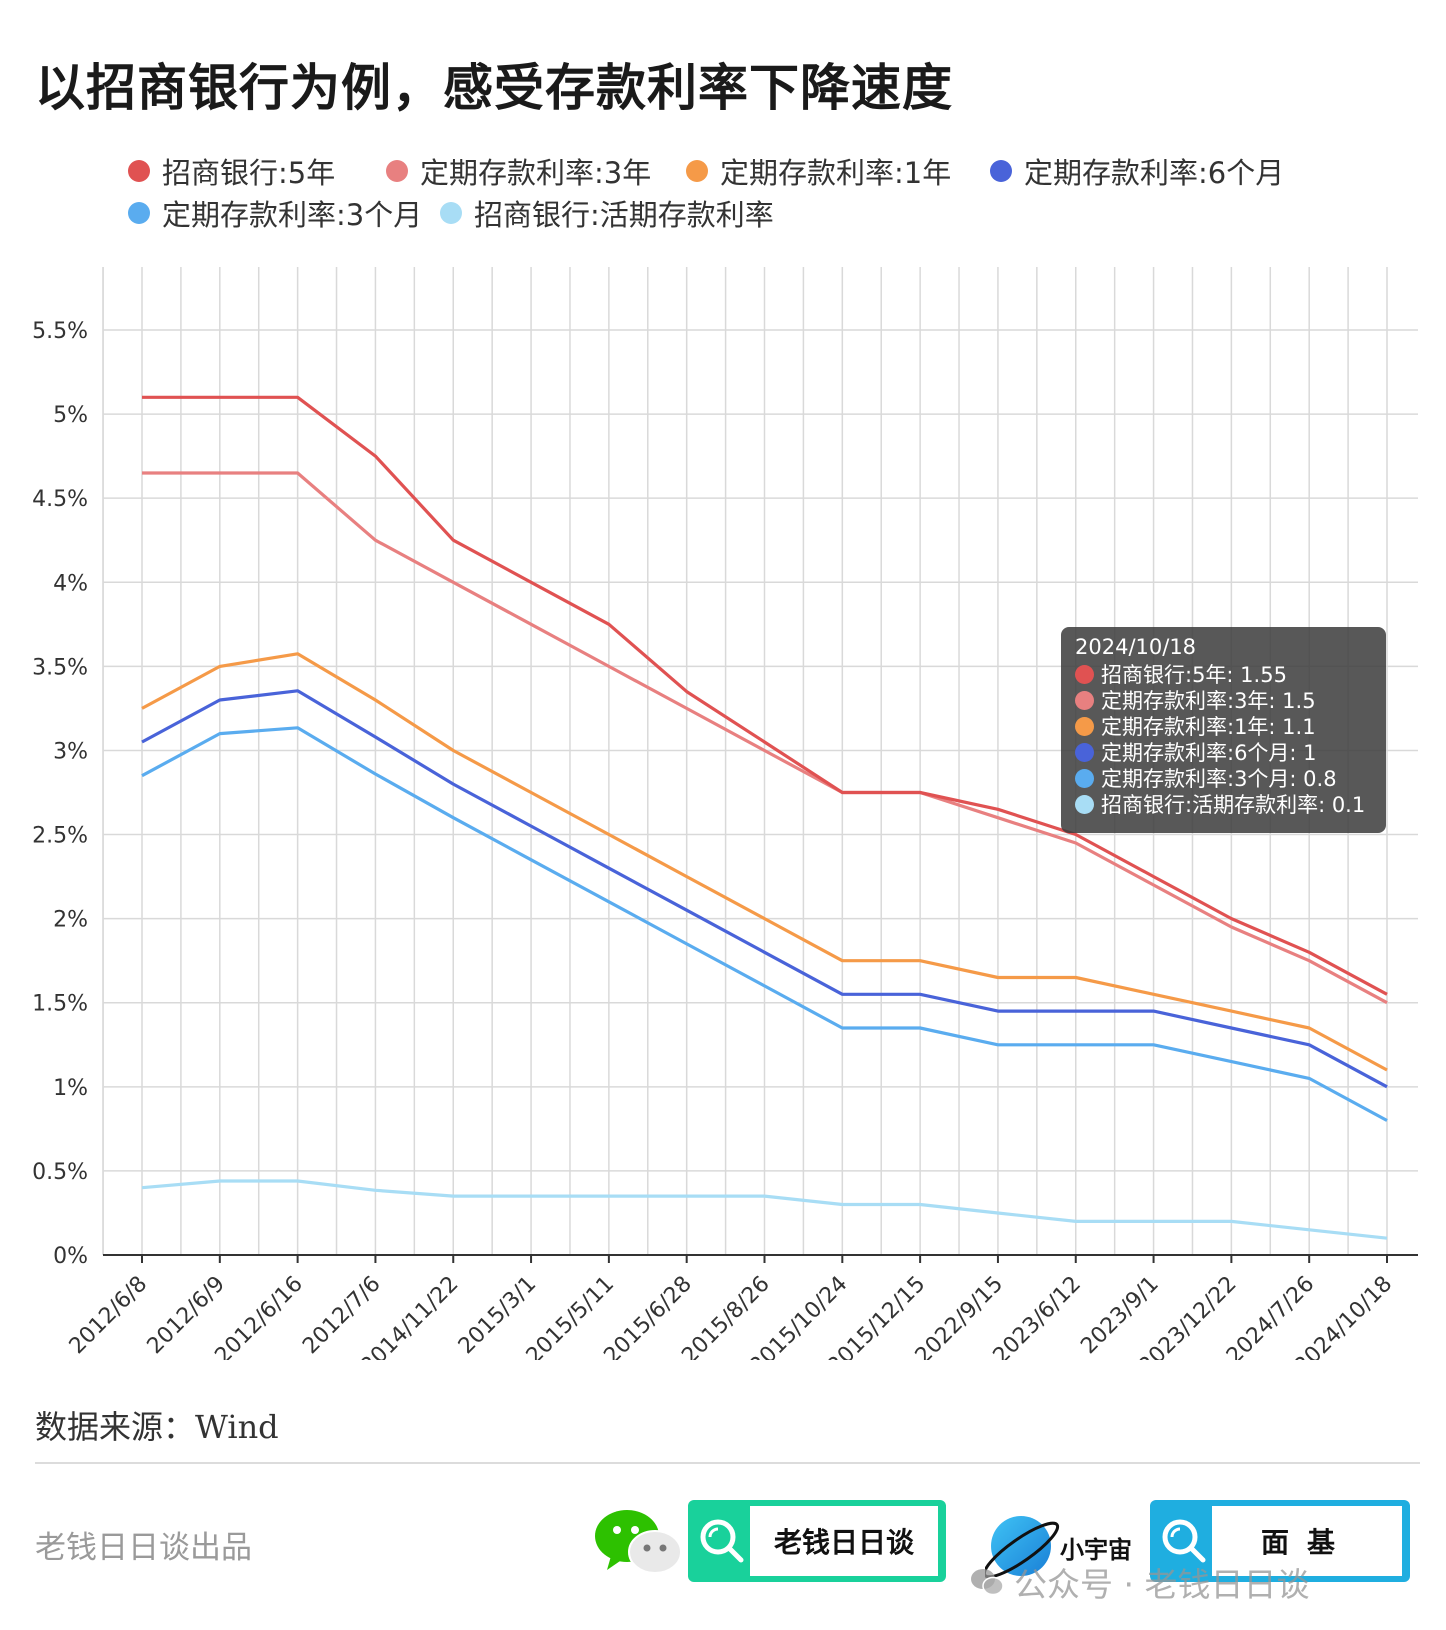 This screenshot has height=1630, width=1446. I want to click on y-tick-label: 0.5%, so click(60, 1172).